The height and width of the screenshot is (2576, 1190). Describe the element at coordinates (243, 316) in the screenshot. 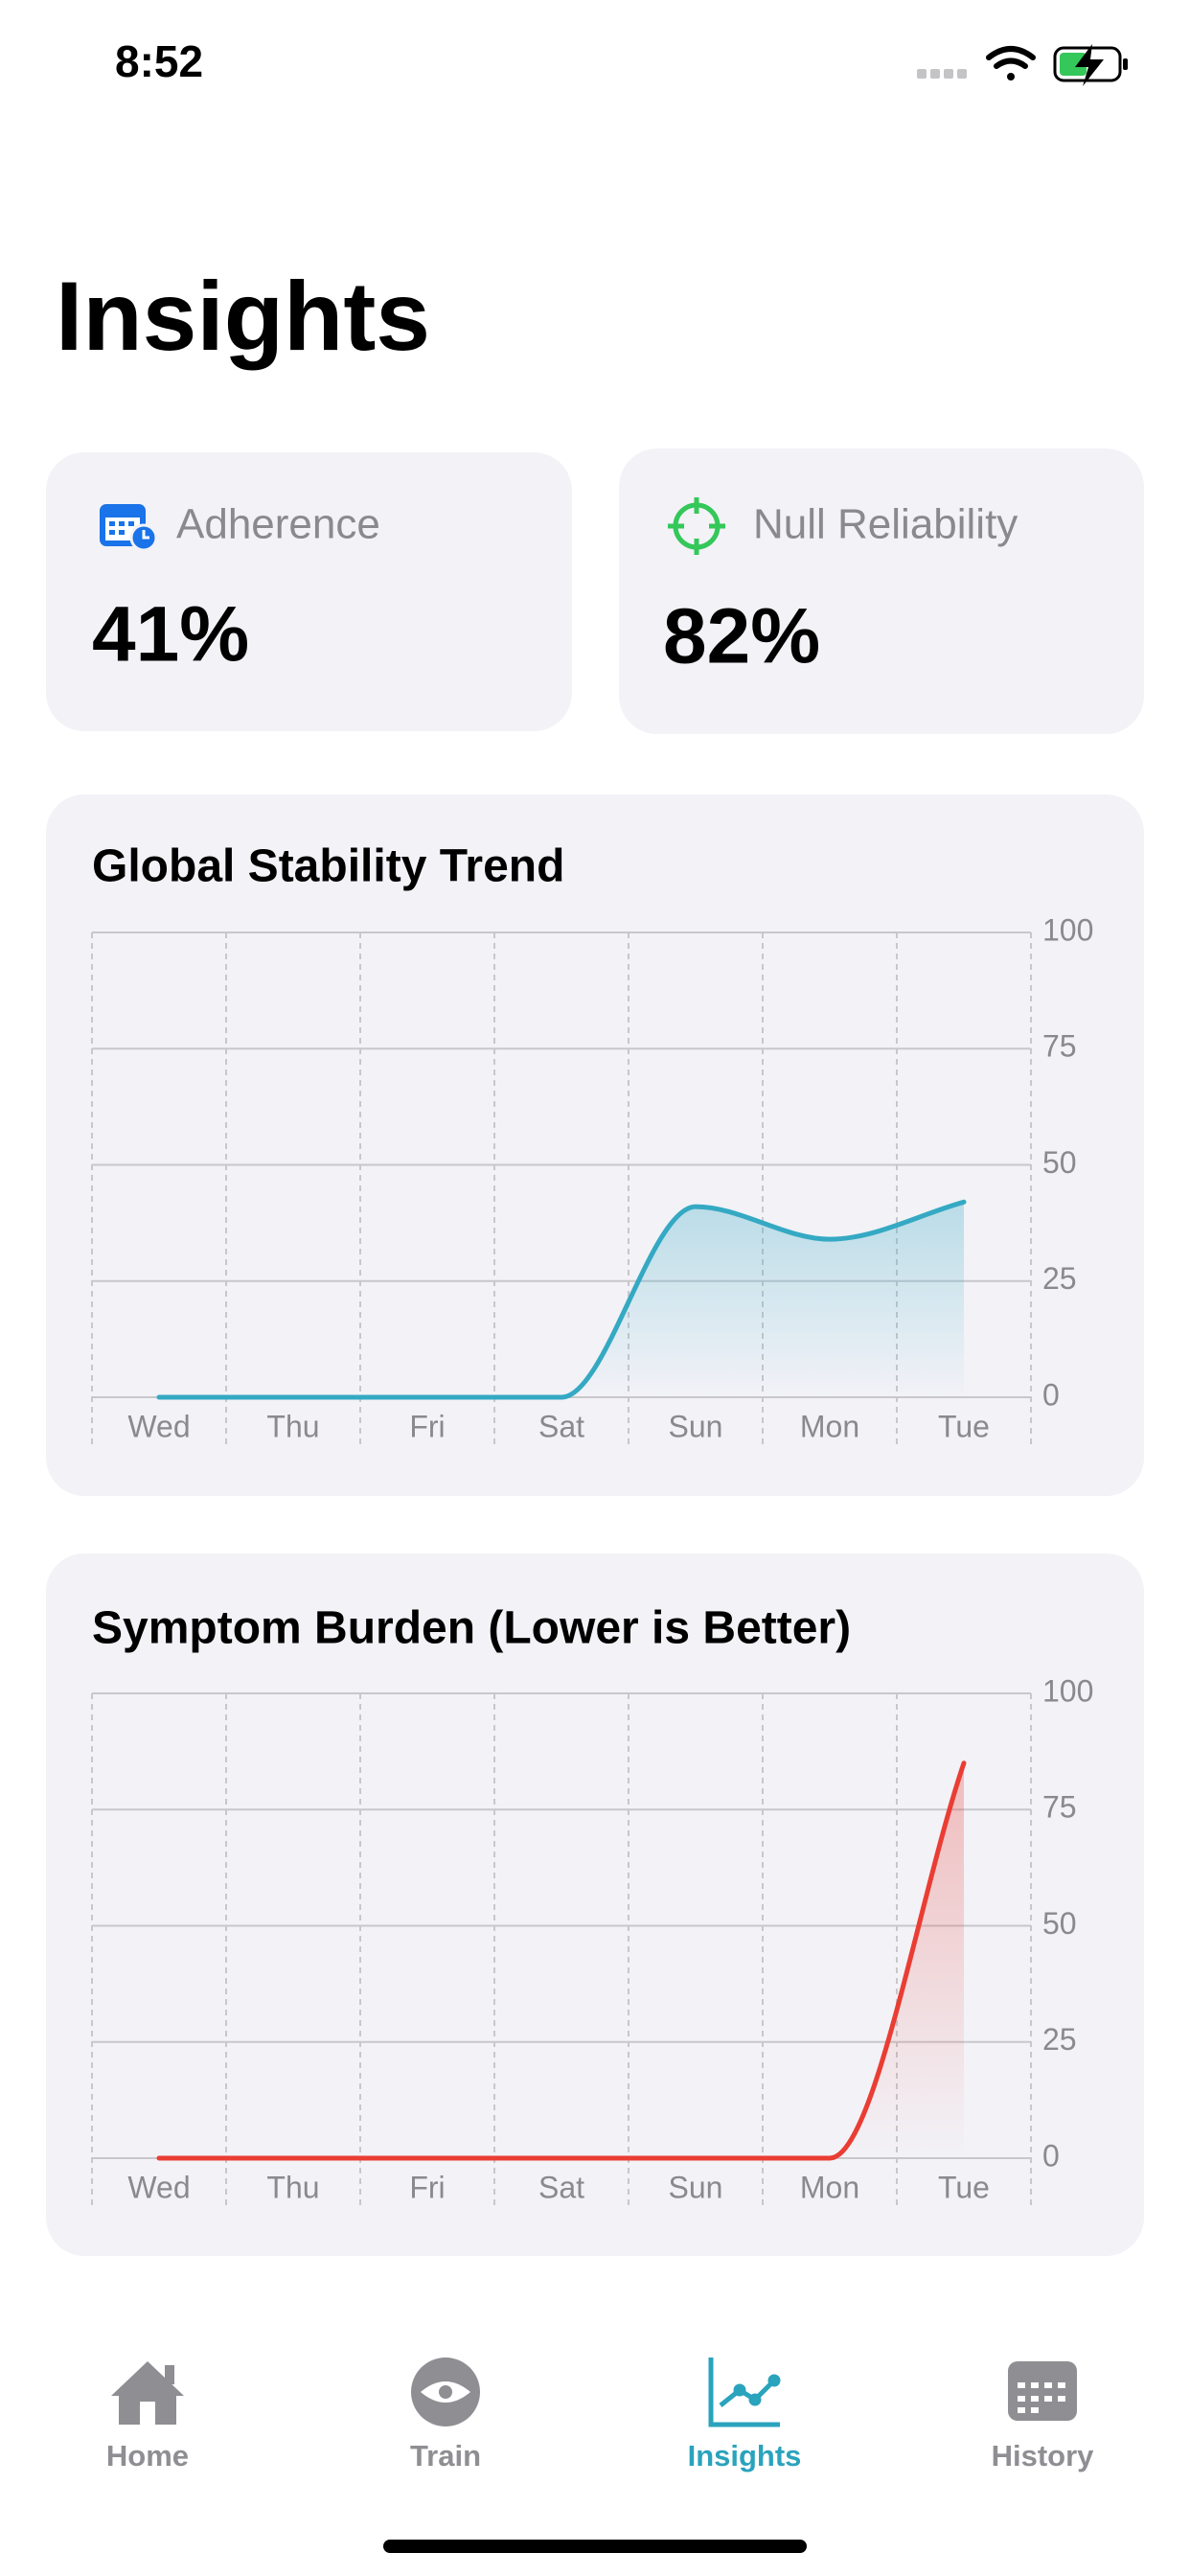

I see `page-title: Insights` at that location.